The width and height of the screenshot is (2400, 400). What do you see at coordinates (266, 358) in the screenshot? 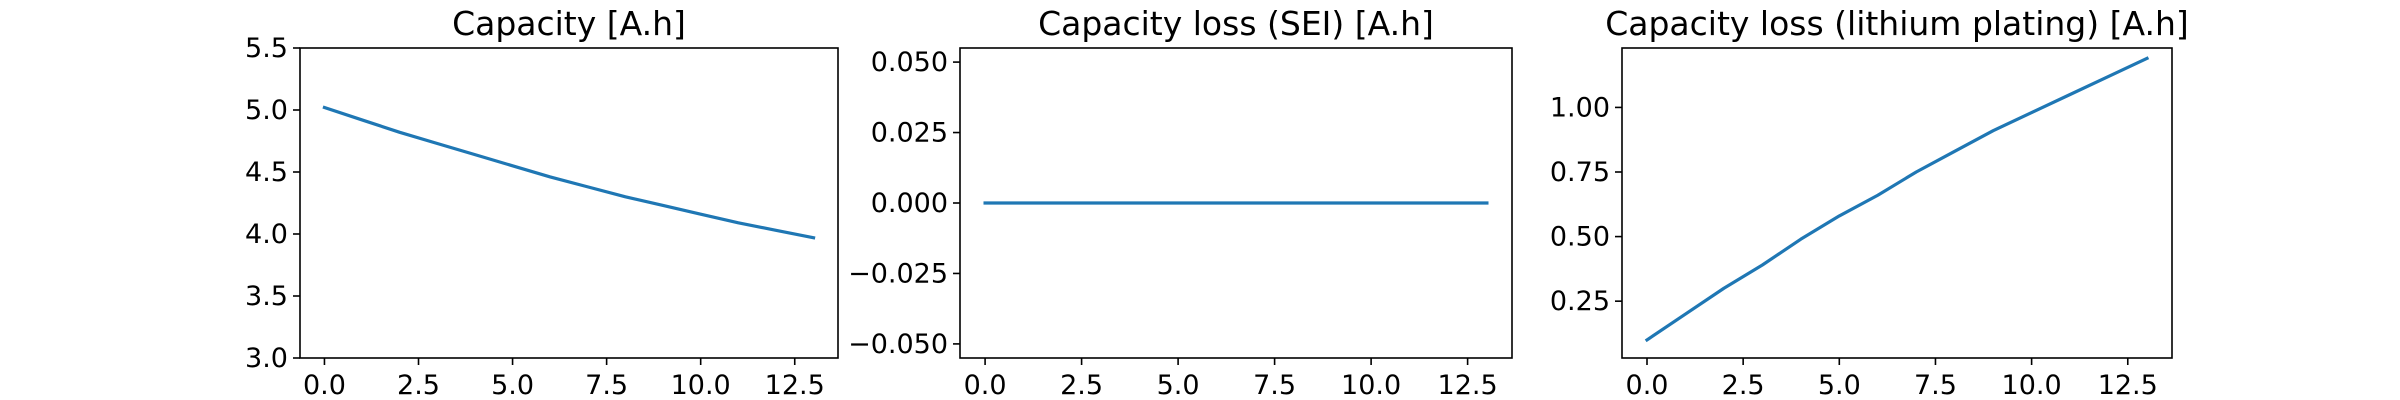
I see `y-tick-label: 3.0` at bounding box center [266, 358].